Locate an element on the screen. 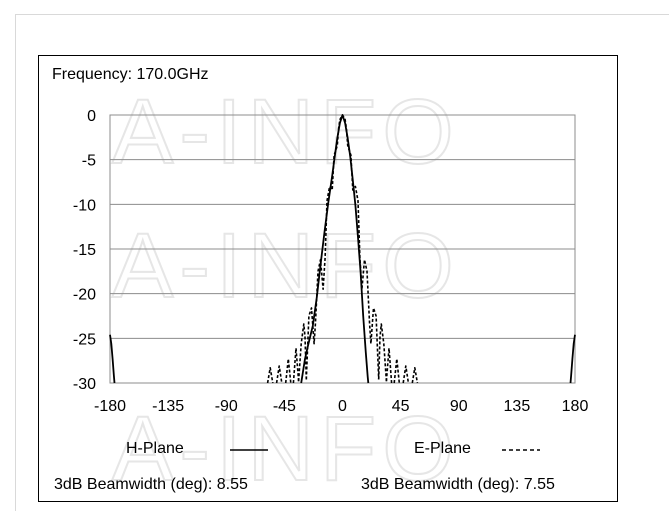  x-axis-tick-labels: -180 -135 -90 -45 0 45 90 135 180 is located at coordinates (341, 406).